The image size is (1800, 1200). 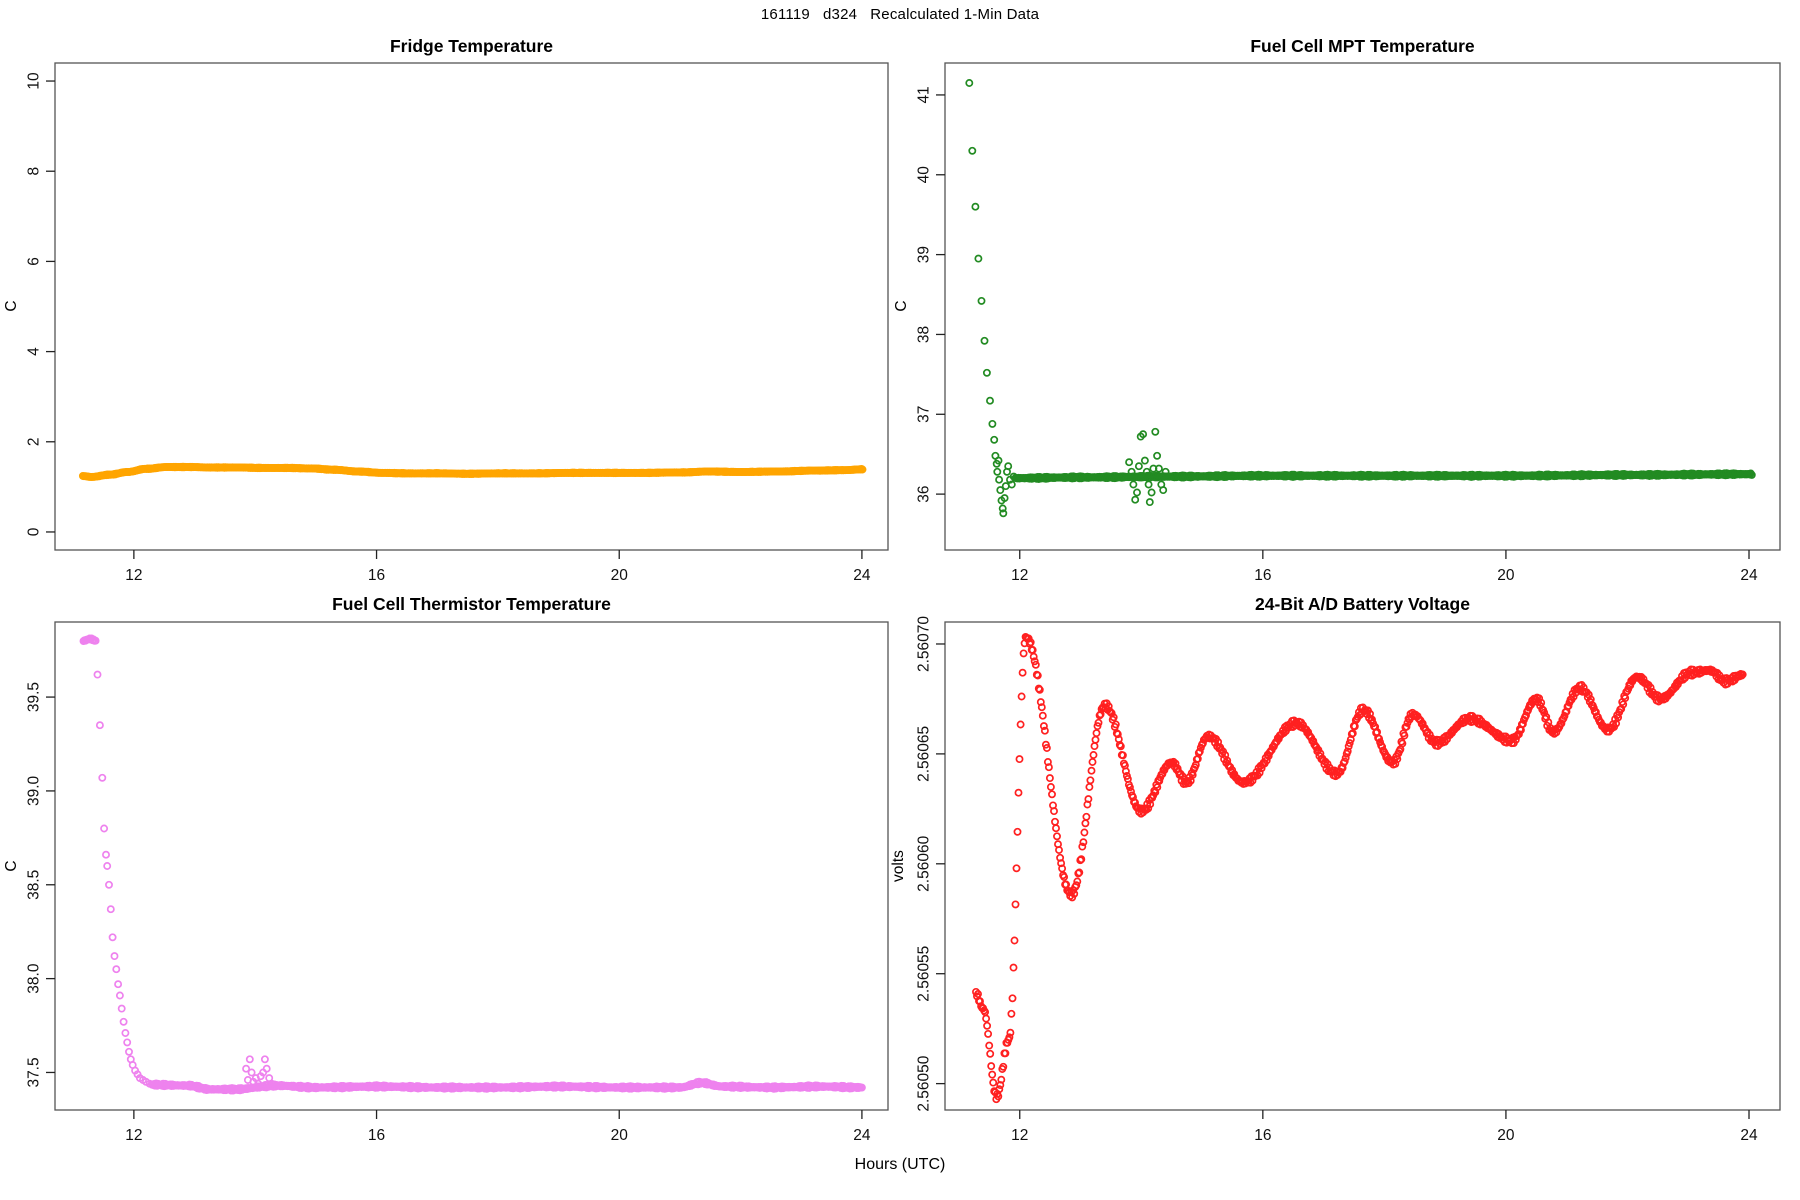 What do you see at coordinates (901, 306) in the screenshot?
I see `y-axis-title-mpt: C` at bounding box center [901, 306].